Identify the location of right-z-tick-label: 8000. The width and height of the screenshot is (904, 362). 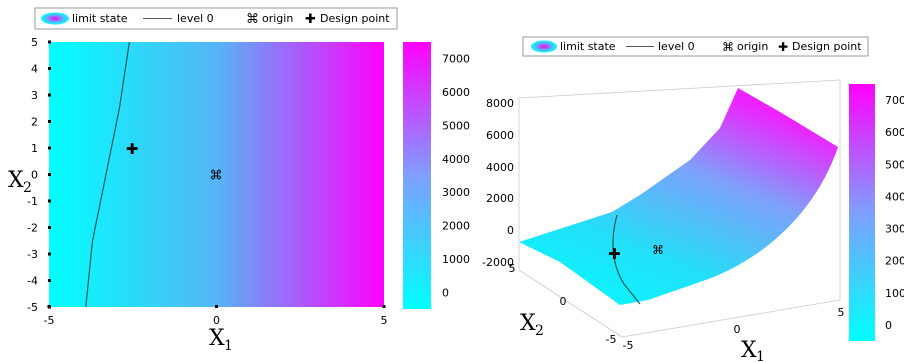
(500, 103).